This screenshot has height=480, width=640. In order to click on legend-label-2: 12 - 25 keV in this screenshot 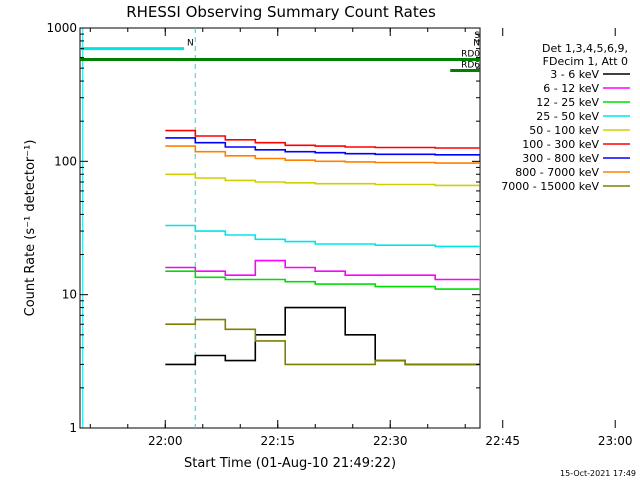, I will do `click(567, 102)`.